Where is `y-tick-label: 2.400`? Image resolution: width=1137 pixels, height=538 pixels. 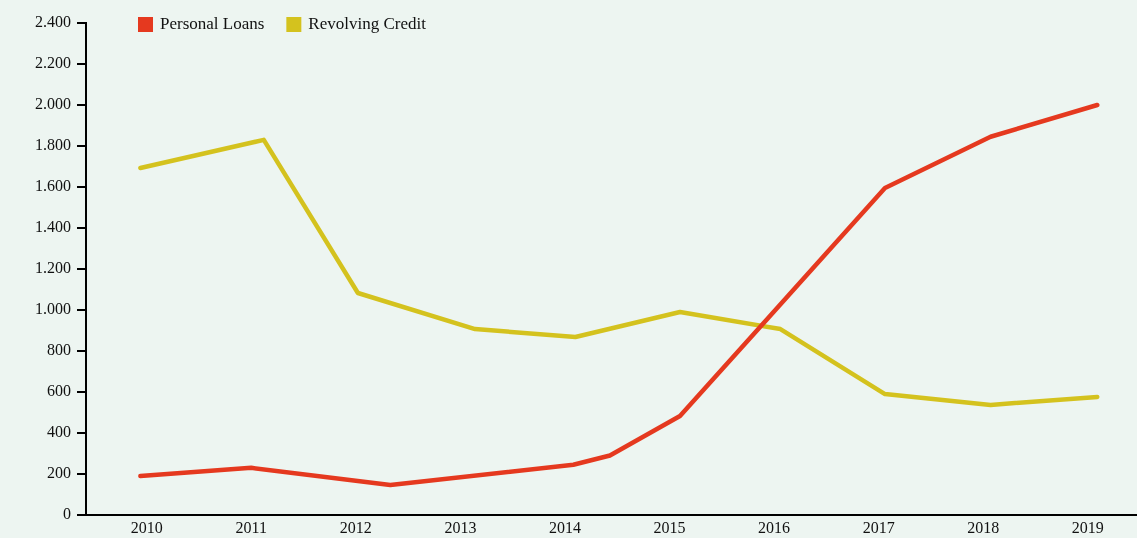
y-tick-label: 2.400 is located at coordinates (53, 22).